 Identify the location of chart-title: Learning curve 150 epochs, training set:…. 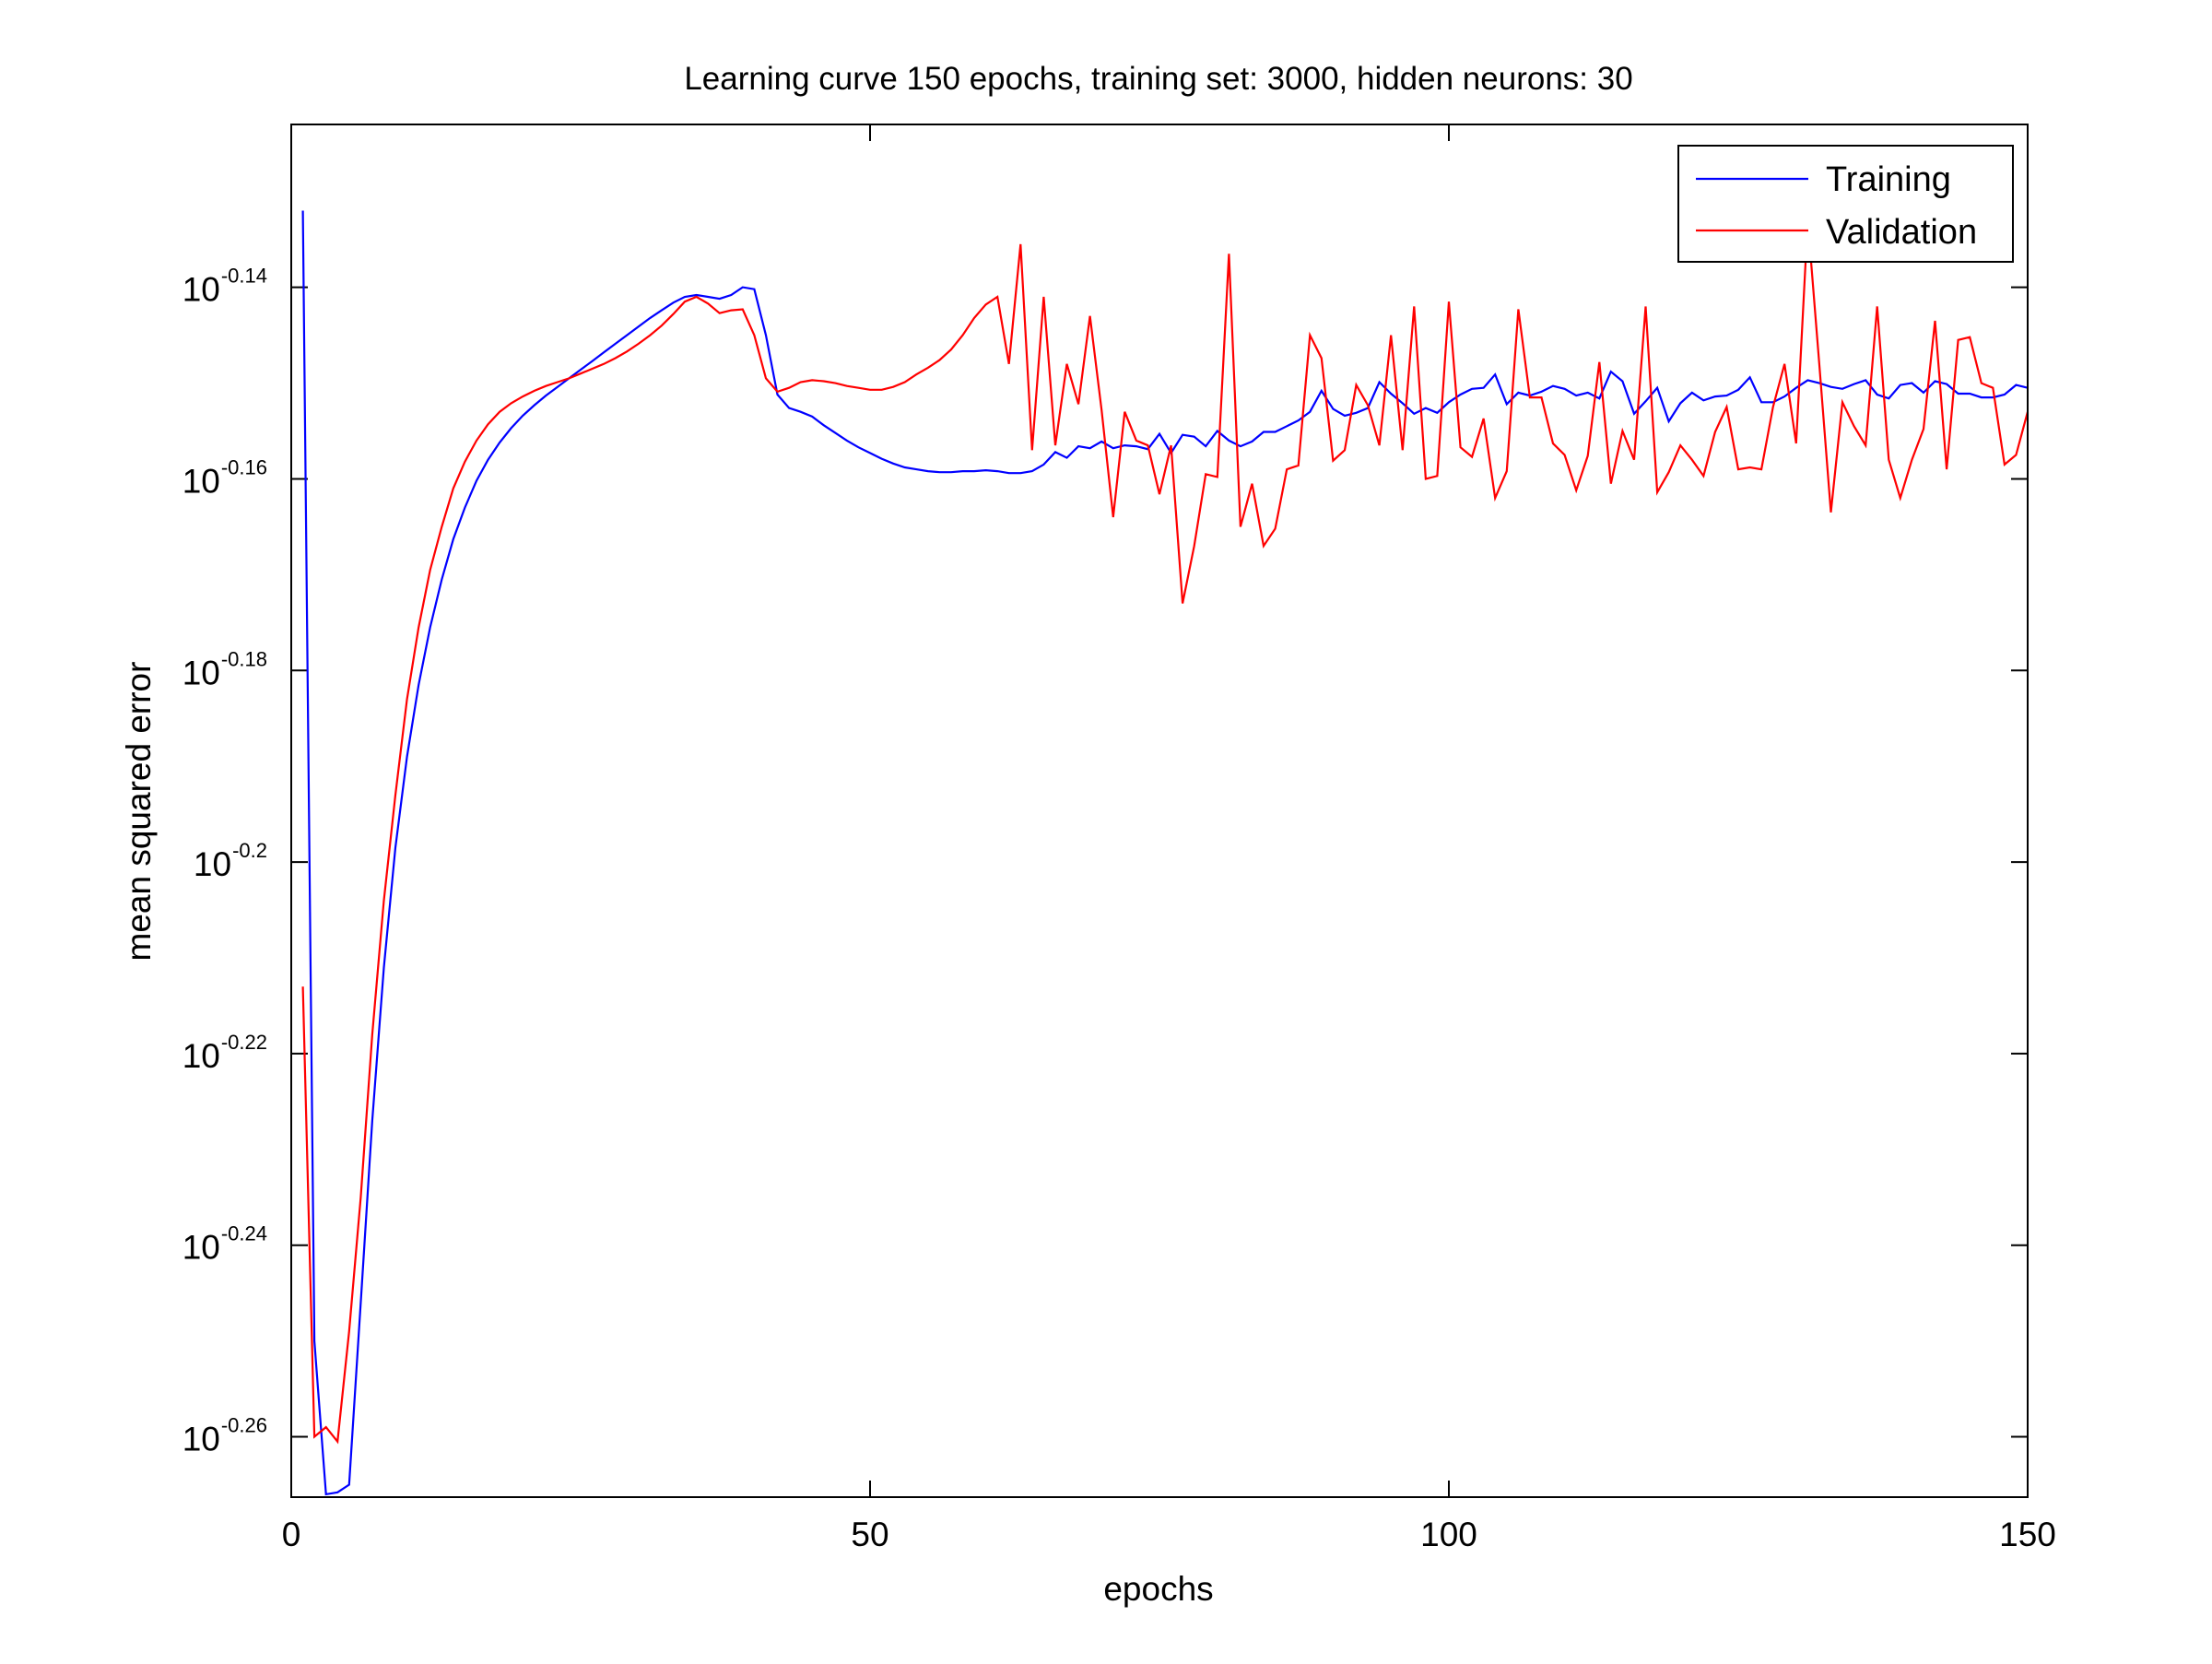
(1158, 79).